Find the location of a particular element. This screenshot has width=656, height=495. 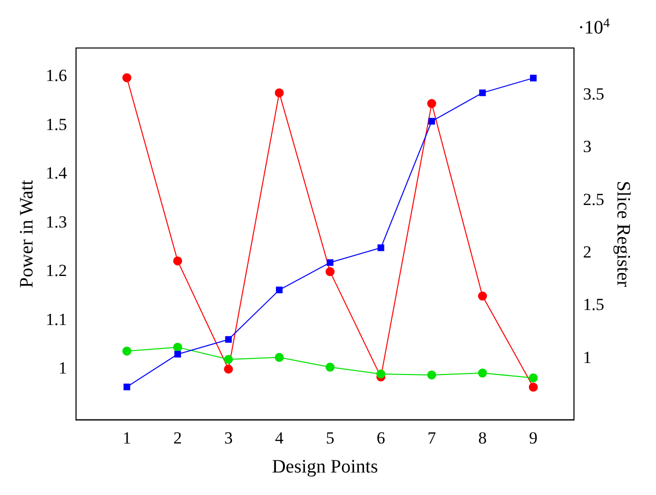

x-tick-label: 1 is located at coordinates (127, 438).